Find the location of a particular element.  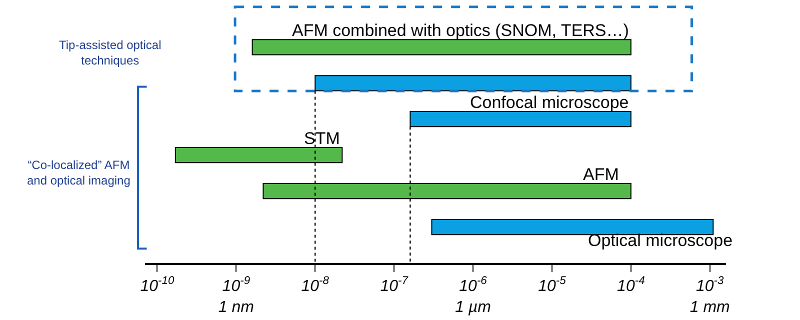

text: “Co-localized” AFM and optical imaging is located at coordinates (78, 173).